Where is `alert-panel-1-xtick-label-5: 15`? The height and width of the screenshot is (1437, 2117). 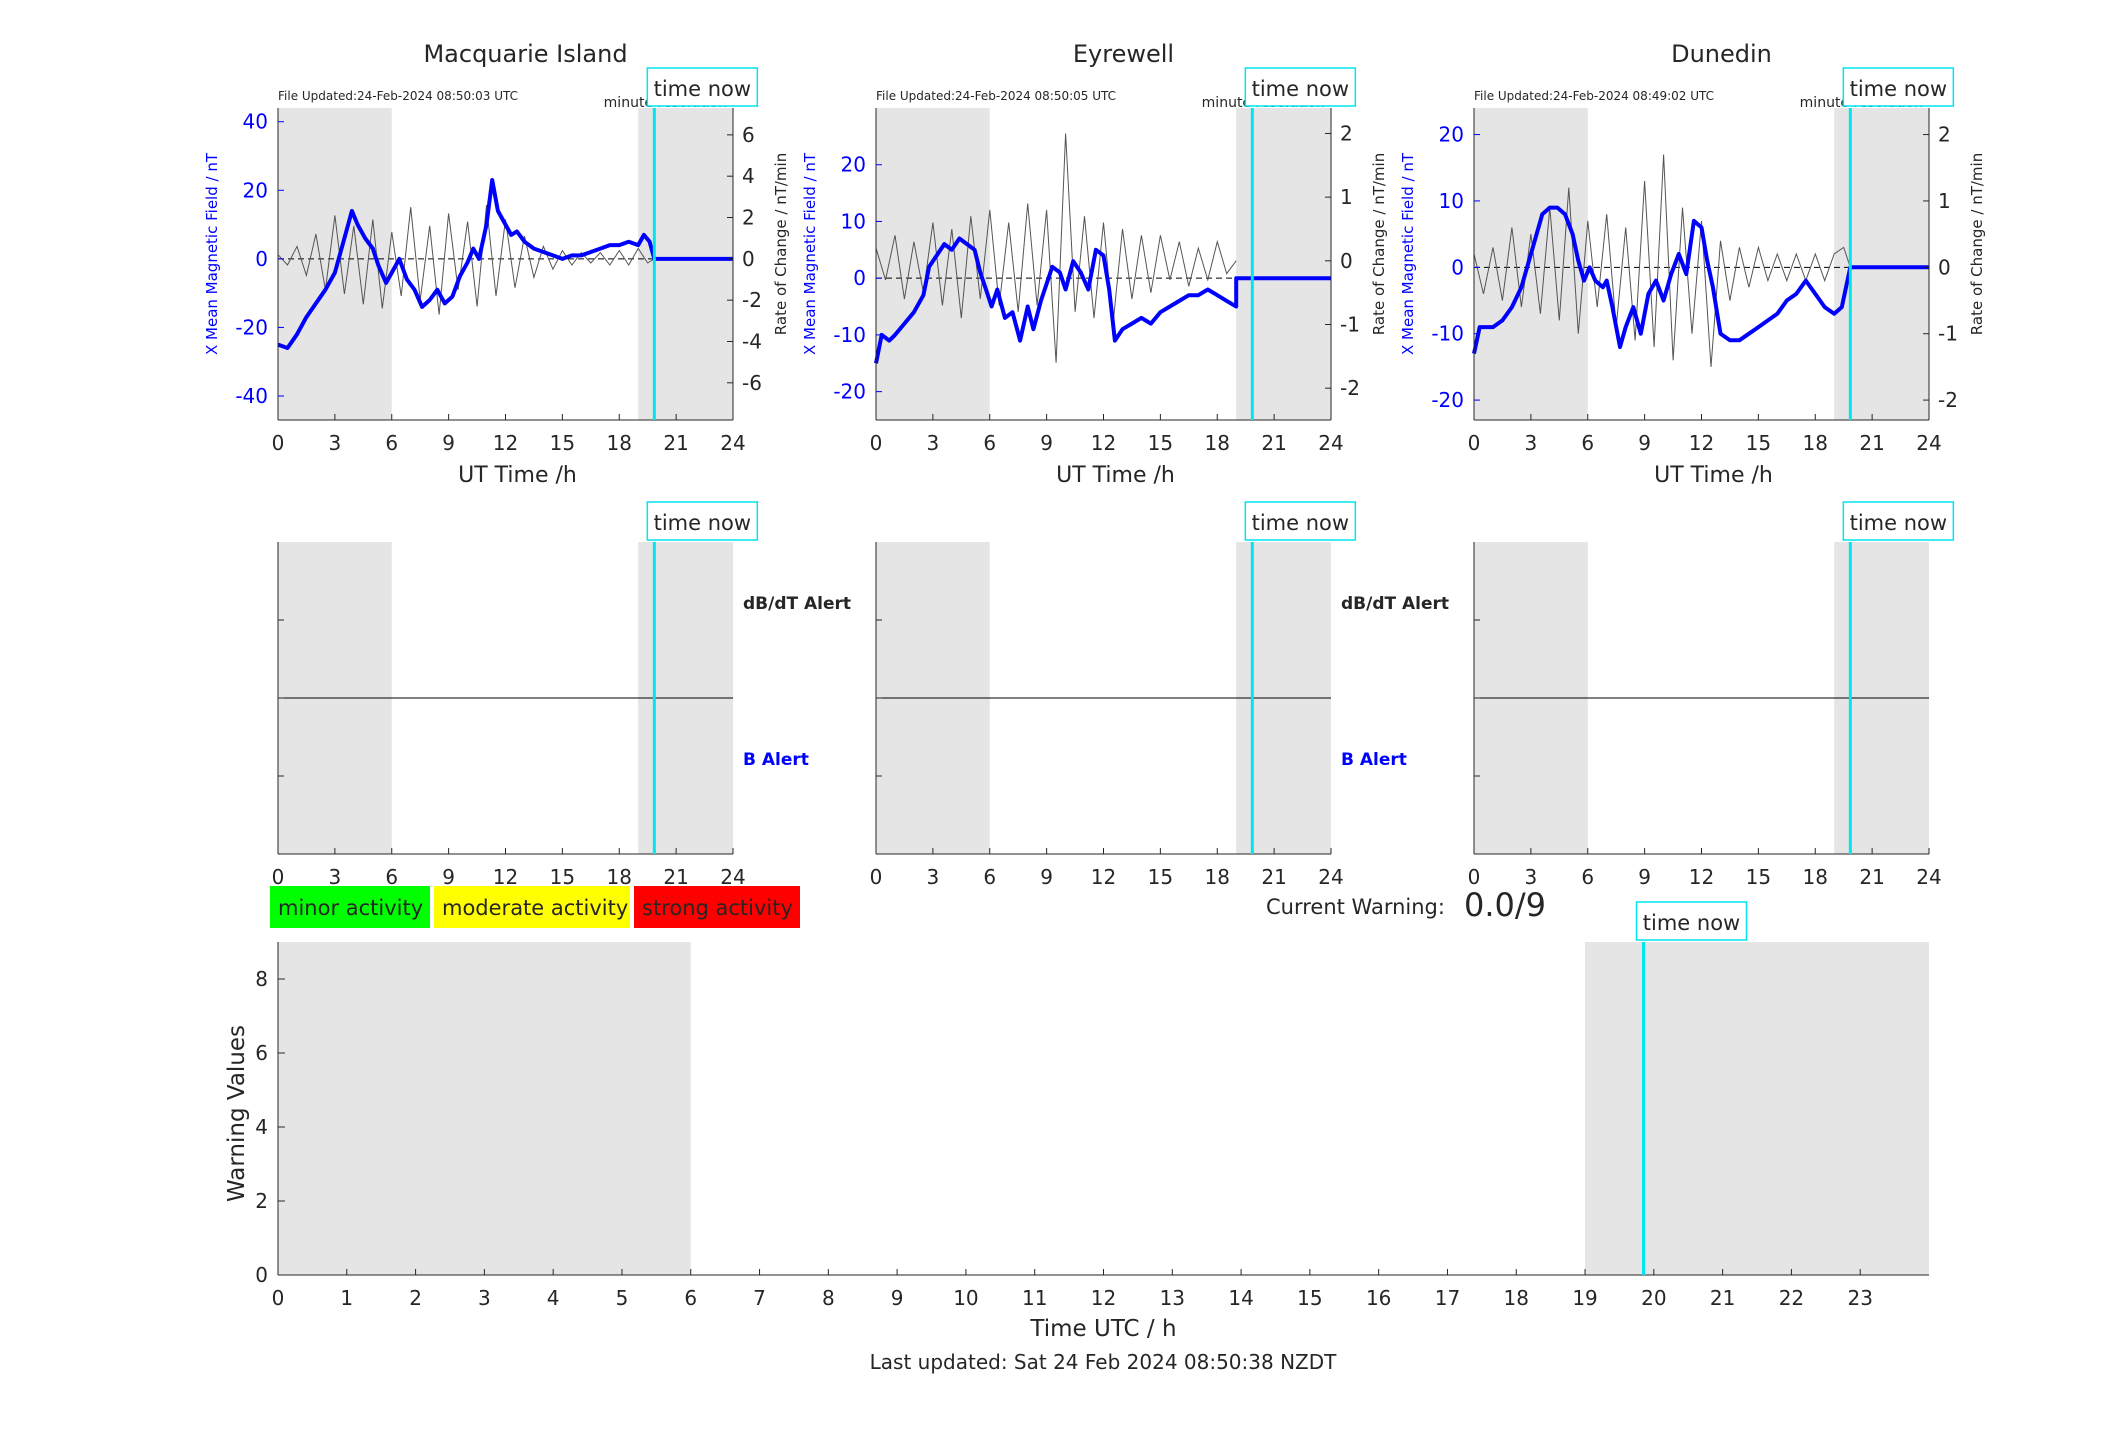 alert-panel-1-xtick-label-5: 15 is located at coordinates (1160, 877).